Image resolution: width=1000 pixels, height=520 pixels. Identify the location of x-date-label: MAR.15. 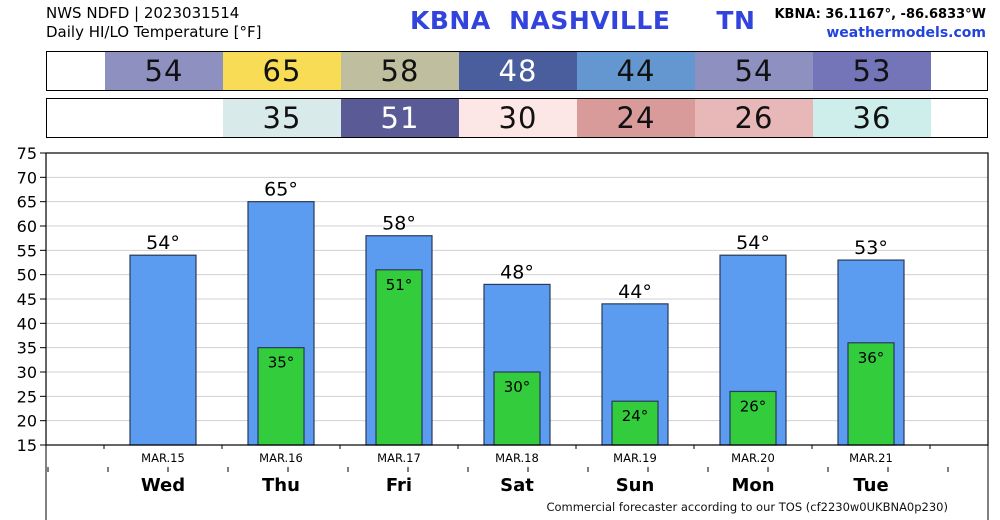
(163, 458).